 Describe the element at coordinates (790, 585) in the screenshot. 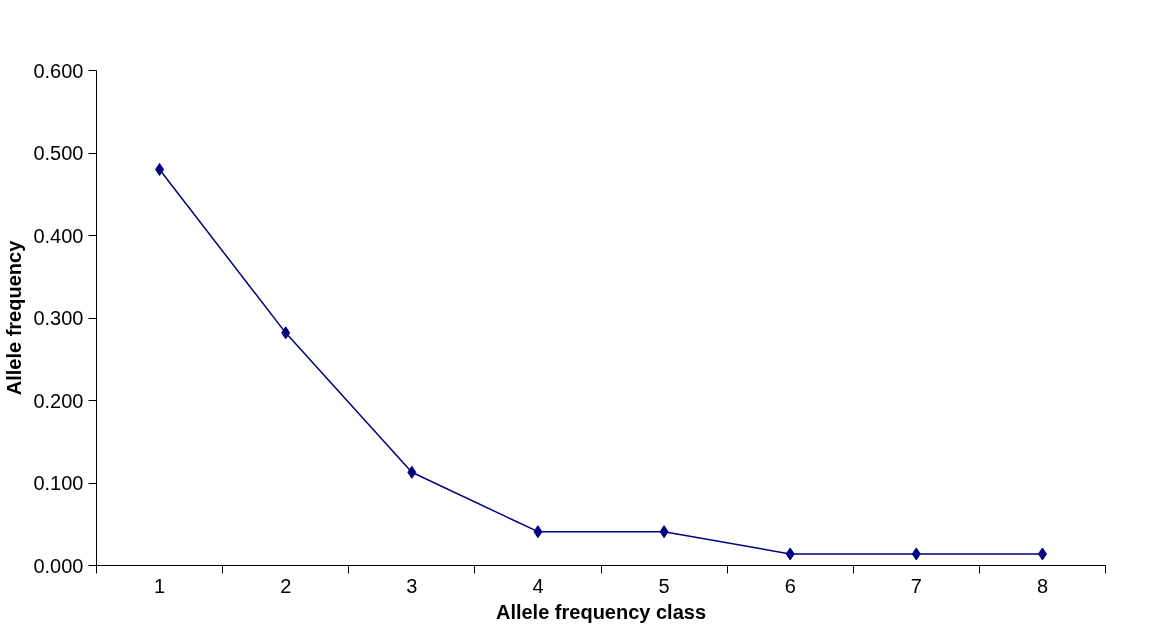

I see `x-tick-label: 6` at that location.